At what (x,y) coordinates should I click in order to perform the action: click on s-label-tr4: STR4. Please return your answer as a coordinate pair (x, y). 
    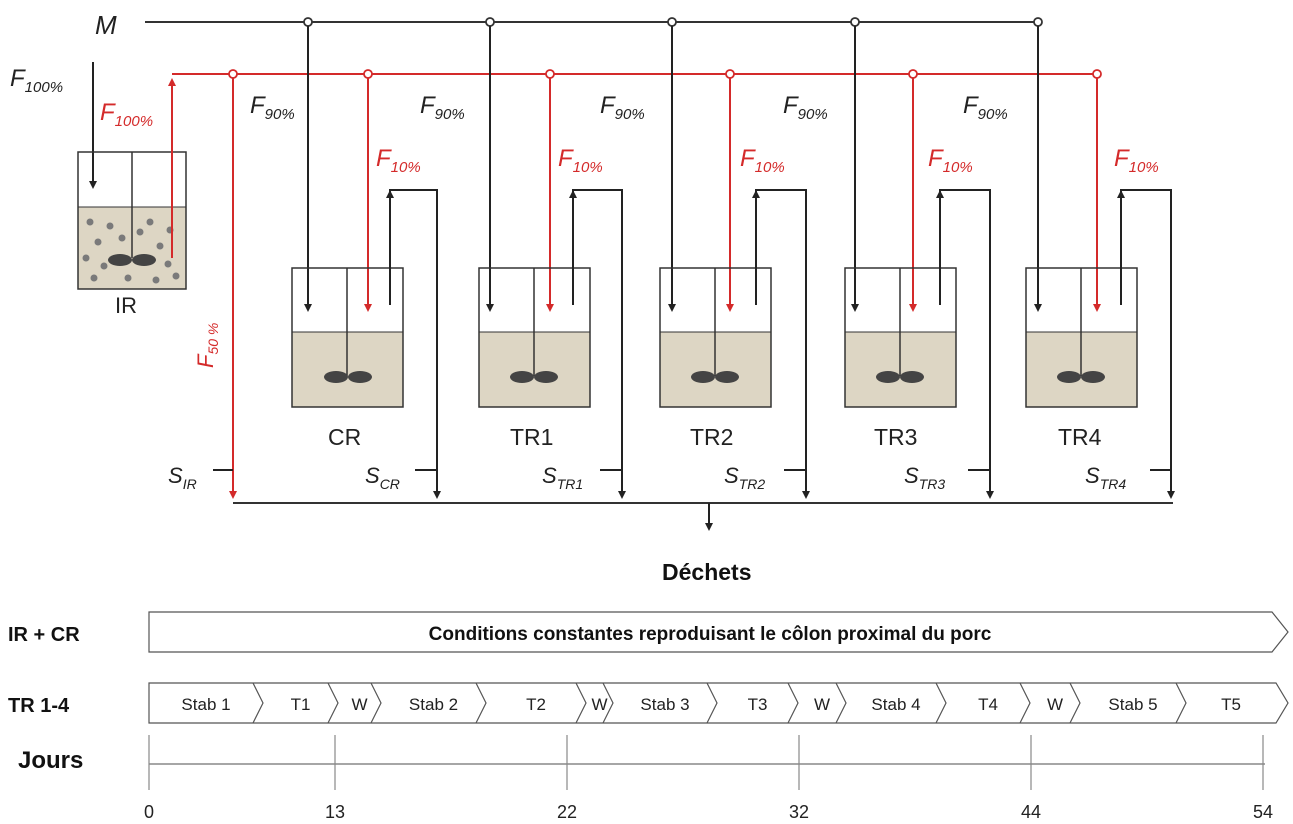
    Looking at the image, I should click on (1105, 477).